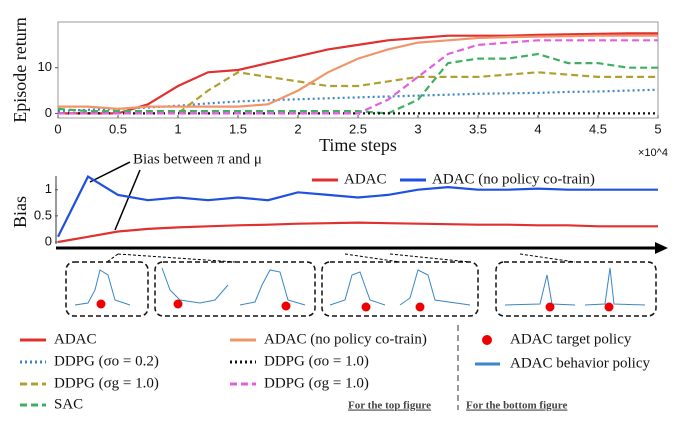 The width and height of the screenshot is (675, 423). I want to click on x-axis-label: Time steps, so click(358, 145).